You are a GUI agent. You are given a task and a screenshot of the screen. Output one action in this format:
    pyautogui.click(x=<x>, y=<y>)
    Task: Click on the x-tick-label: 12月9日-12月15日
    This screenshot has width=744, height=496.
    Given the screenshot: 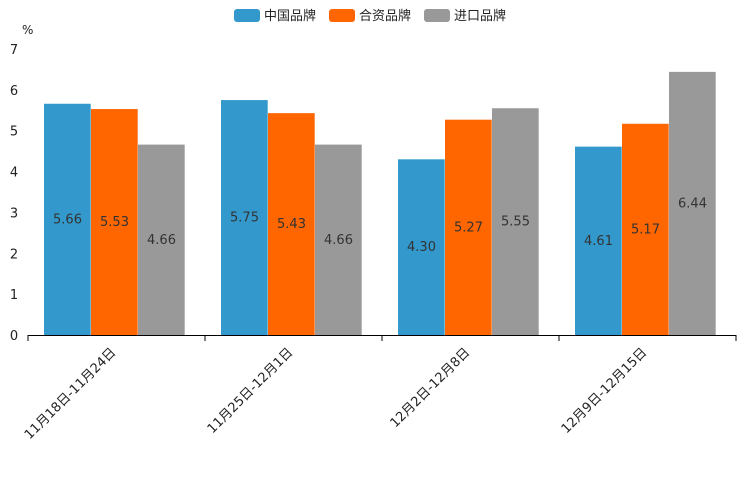 What is the action you would take?
    pyautogui.click(x=605, y=391)
    